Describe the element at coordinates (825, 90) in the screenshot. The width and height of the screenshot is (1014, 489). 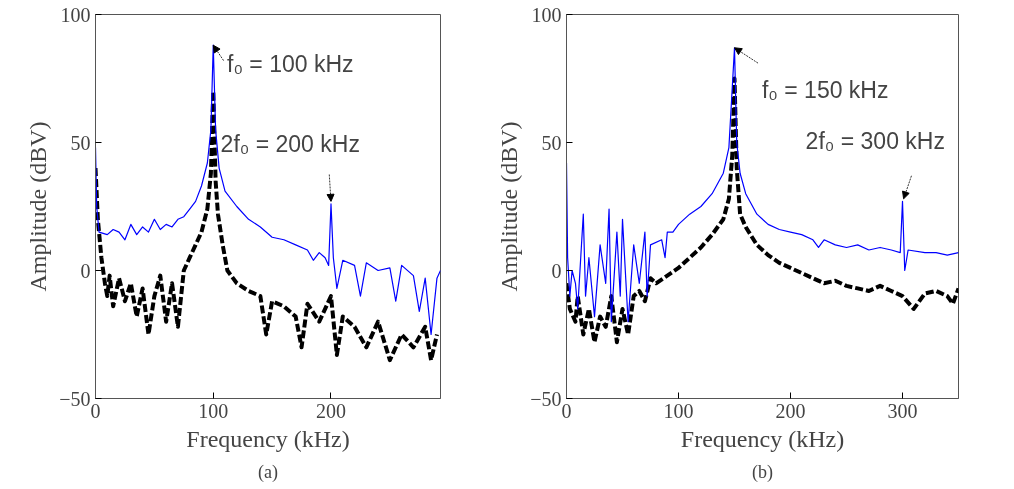
I see `annotation: f₀ = 150 kHz` at that location.